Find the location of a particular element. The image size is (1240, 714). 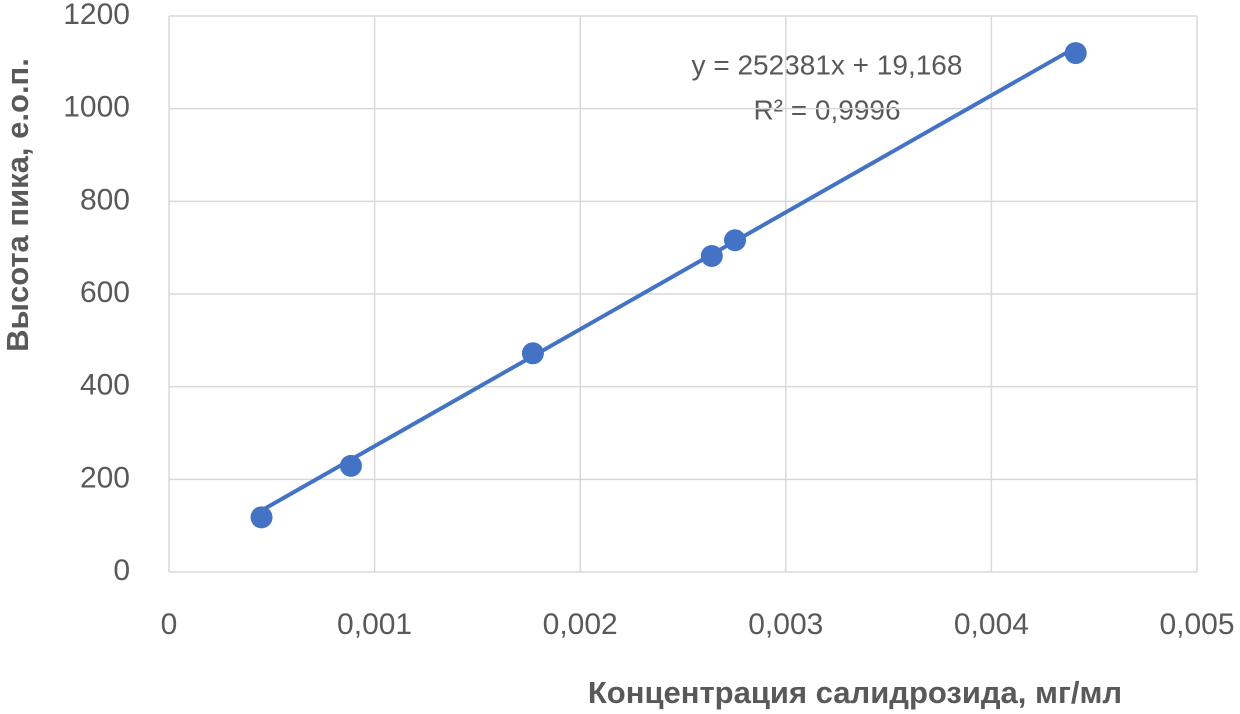

y-tick-label: 400 is located at coordinates (105, 385).